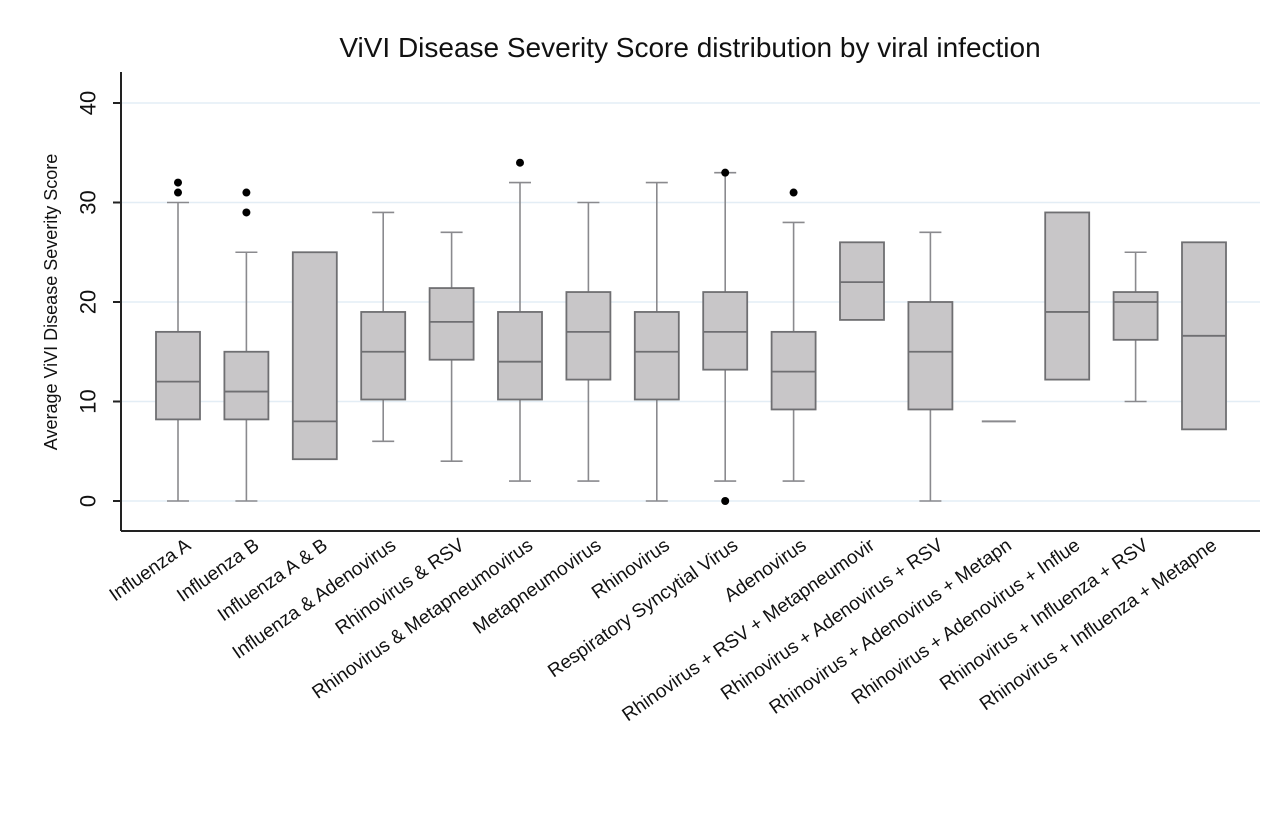 The image size is (1280, 832). Describe the element at coordinates (538, 587) in the screenshot. I see `x-tick-label: Metapneumovirus` at that location.